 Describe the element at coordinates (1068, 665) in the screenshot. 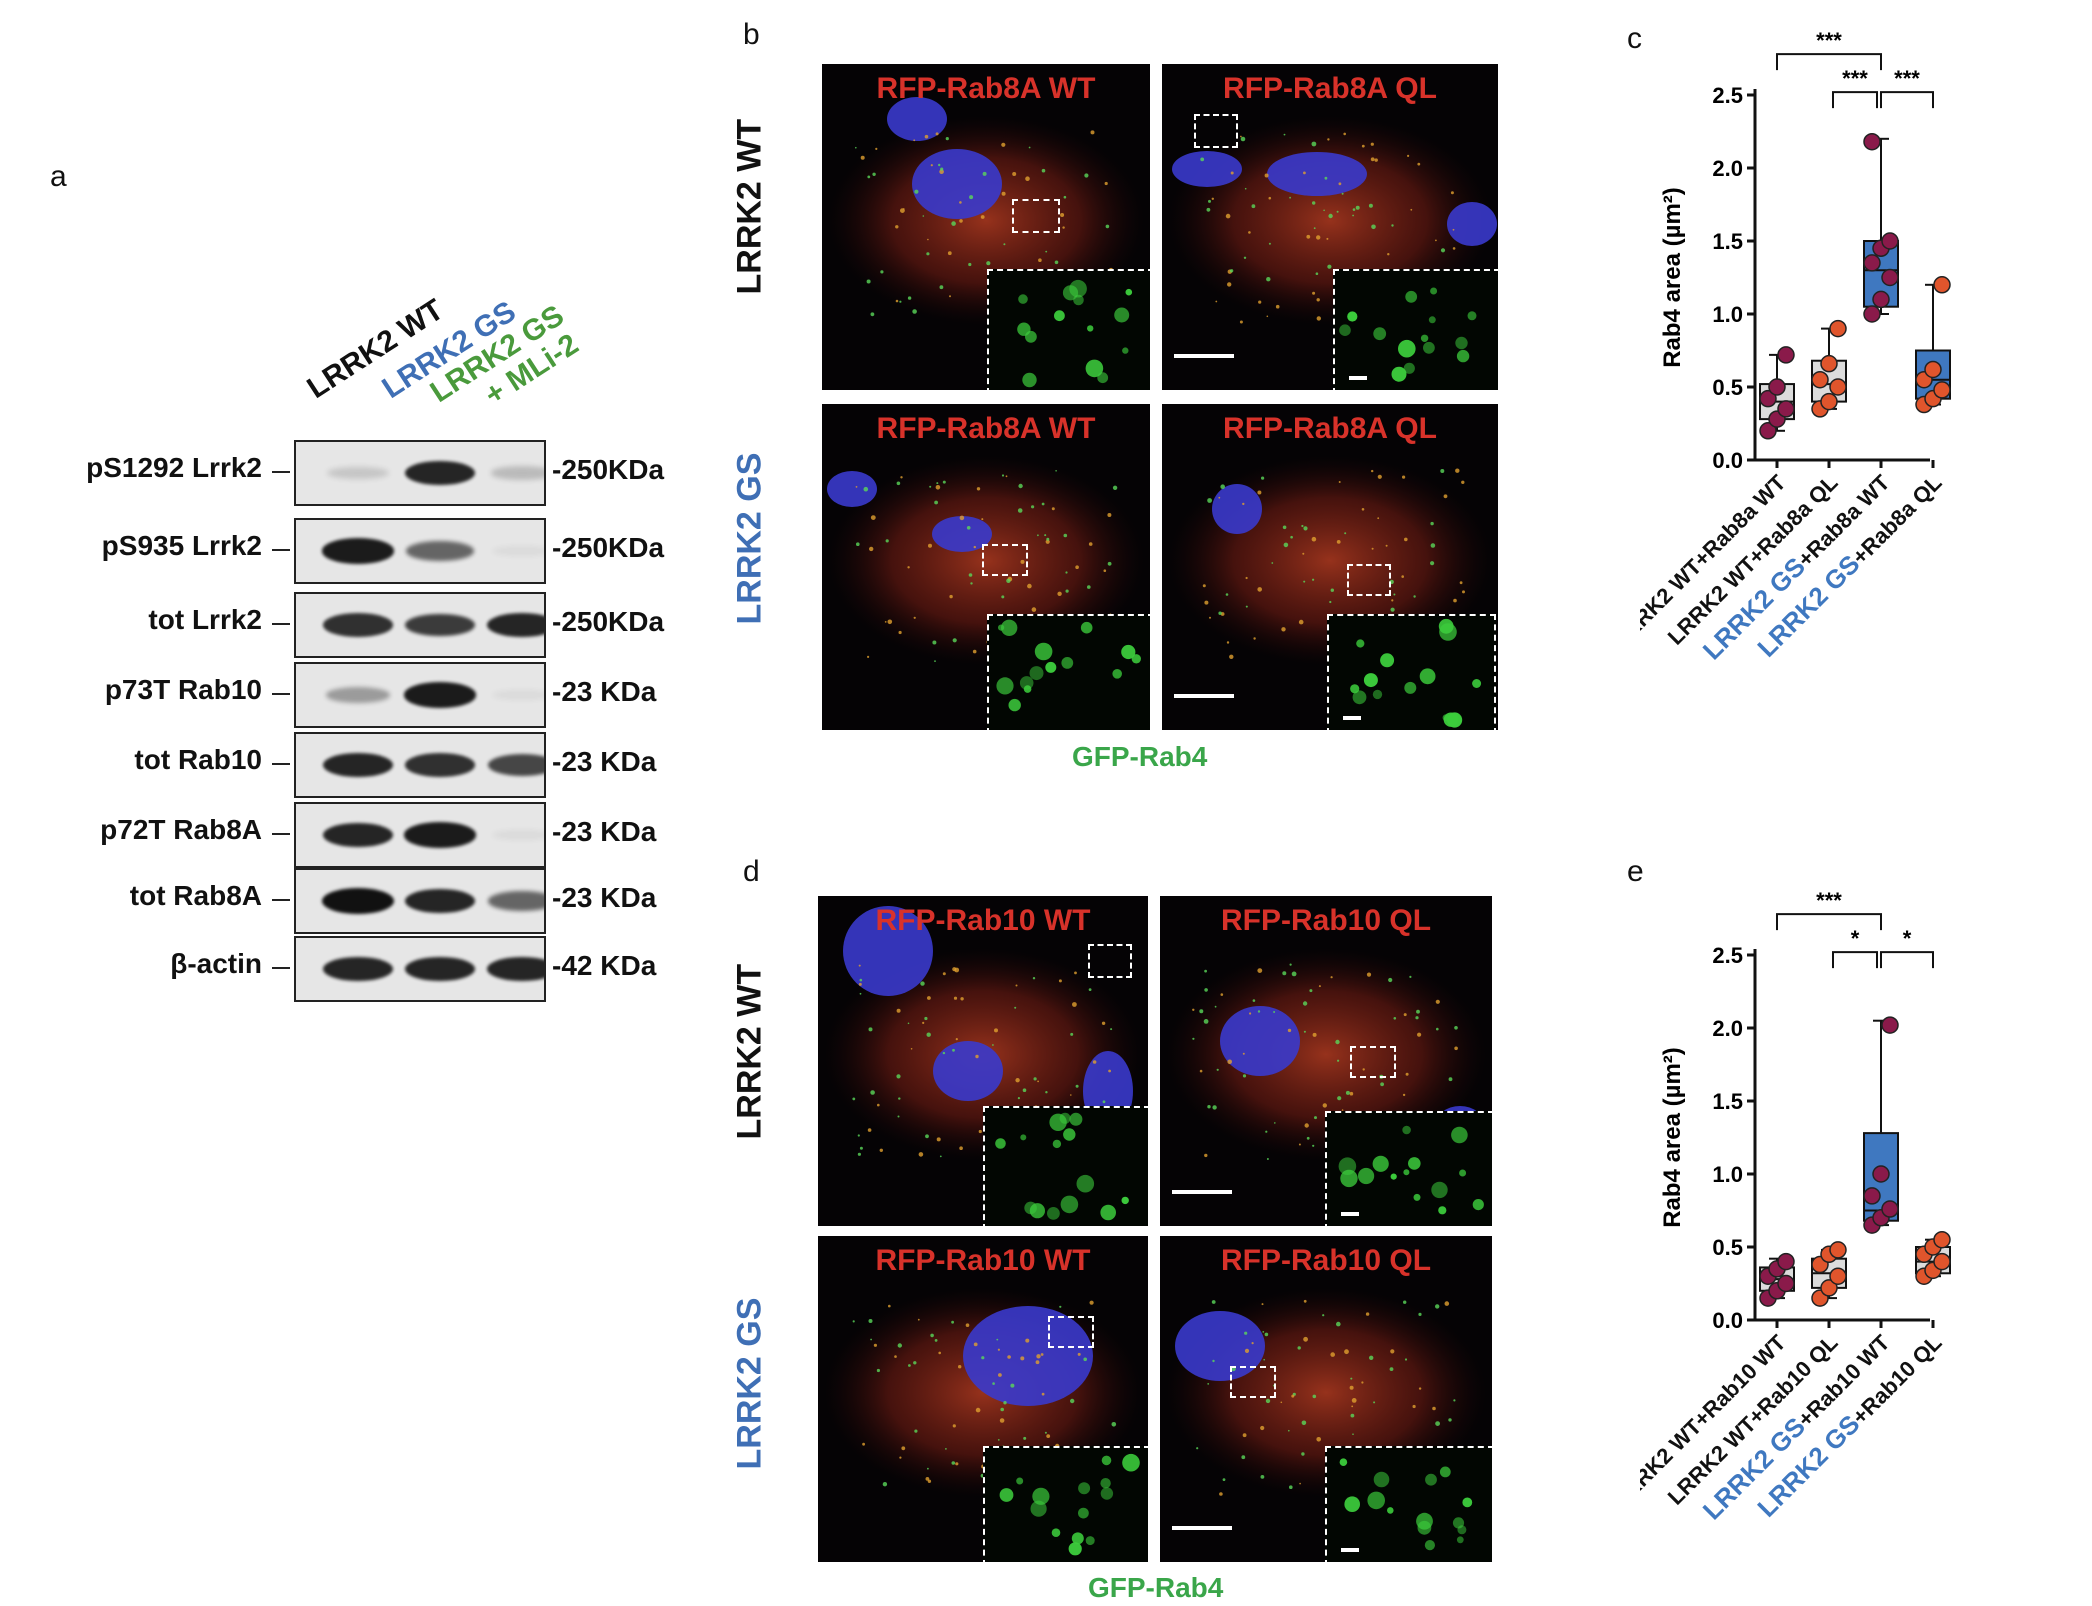

I see `inset-image` at that location.